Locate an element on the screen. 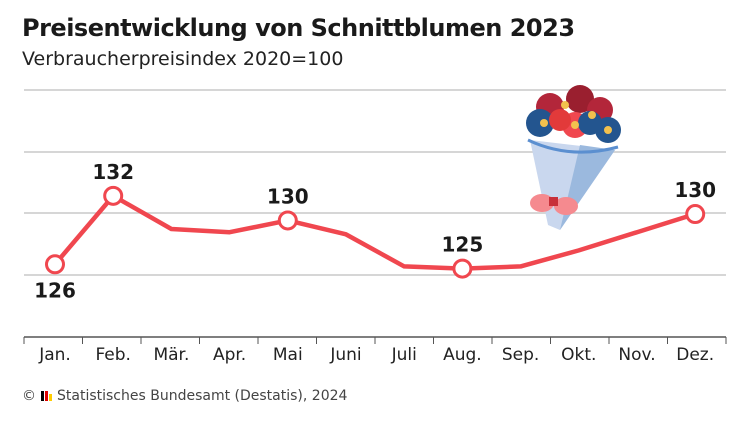 The width and height of the screenshot is (748, 421). data-label: 125 is located at coordinates (463, 245).